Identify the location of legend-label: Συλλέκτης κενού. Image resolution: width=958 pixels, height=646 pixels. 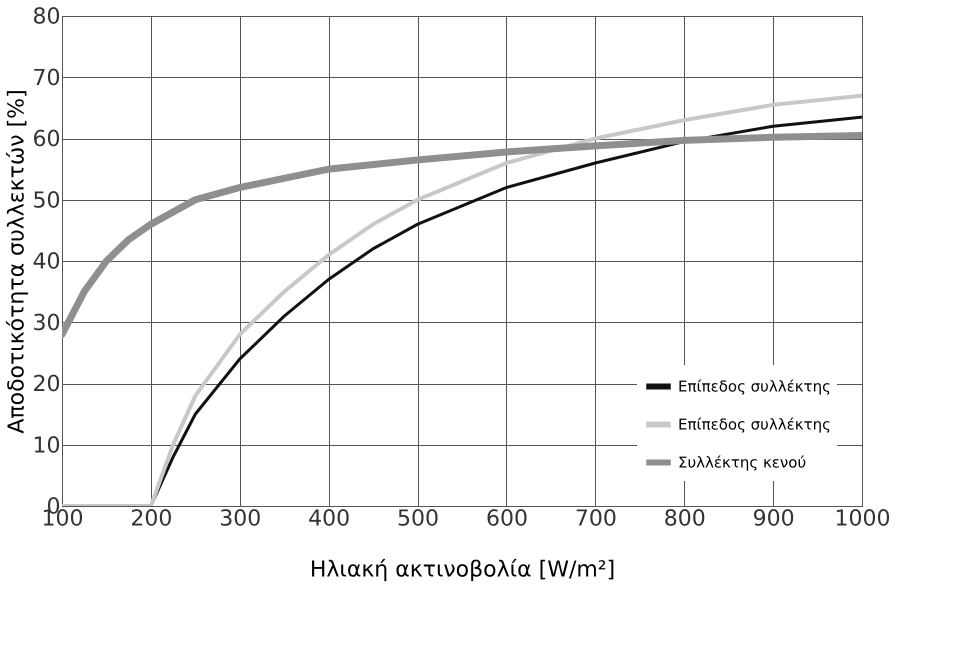
(742, 463).